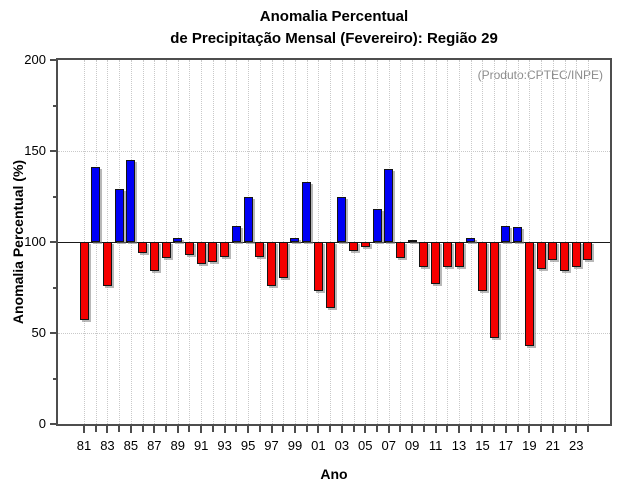  I want to click on bar-2013, so click(459, 255).